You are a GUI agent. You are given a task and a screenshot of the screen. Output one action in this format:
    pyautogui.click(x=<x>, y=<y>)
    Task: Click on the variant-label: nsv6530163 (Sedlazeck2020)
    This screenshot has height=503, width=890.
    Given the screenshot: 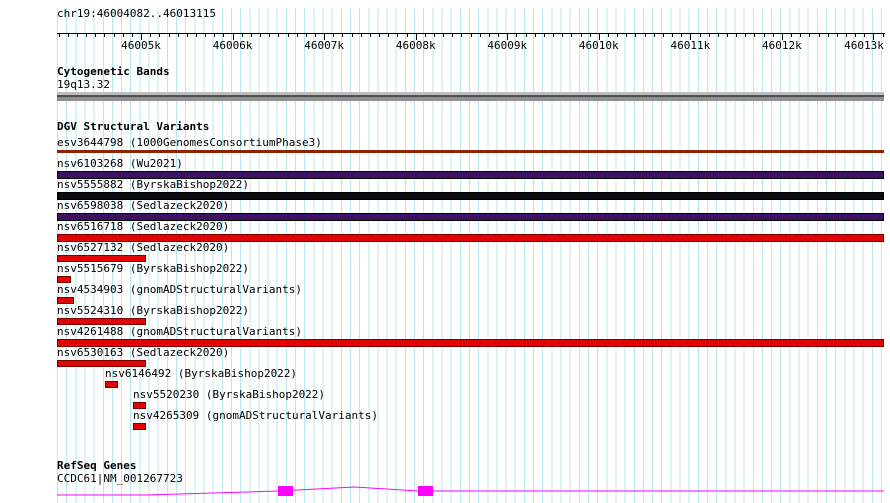 What is the action you would take?
    pyautogui.click(x=143, y=352)
    